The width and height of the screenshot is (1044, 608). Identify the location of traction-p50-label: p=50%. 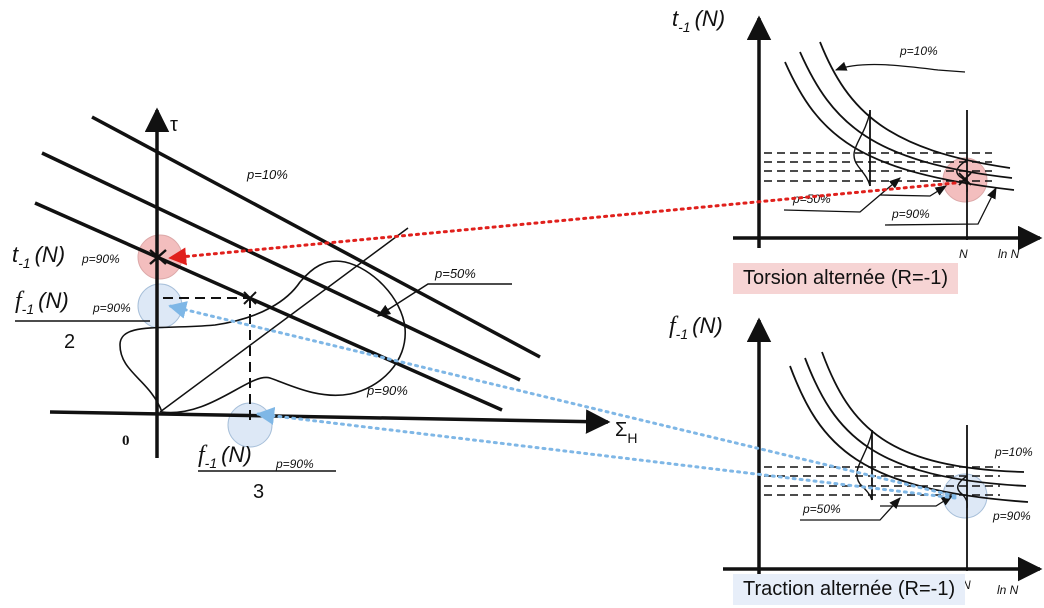
(821, 509).